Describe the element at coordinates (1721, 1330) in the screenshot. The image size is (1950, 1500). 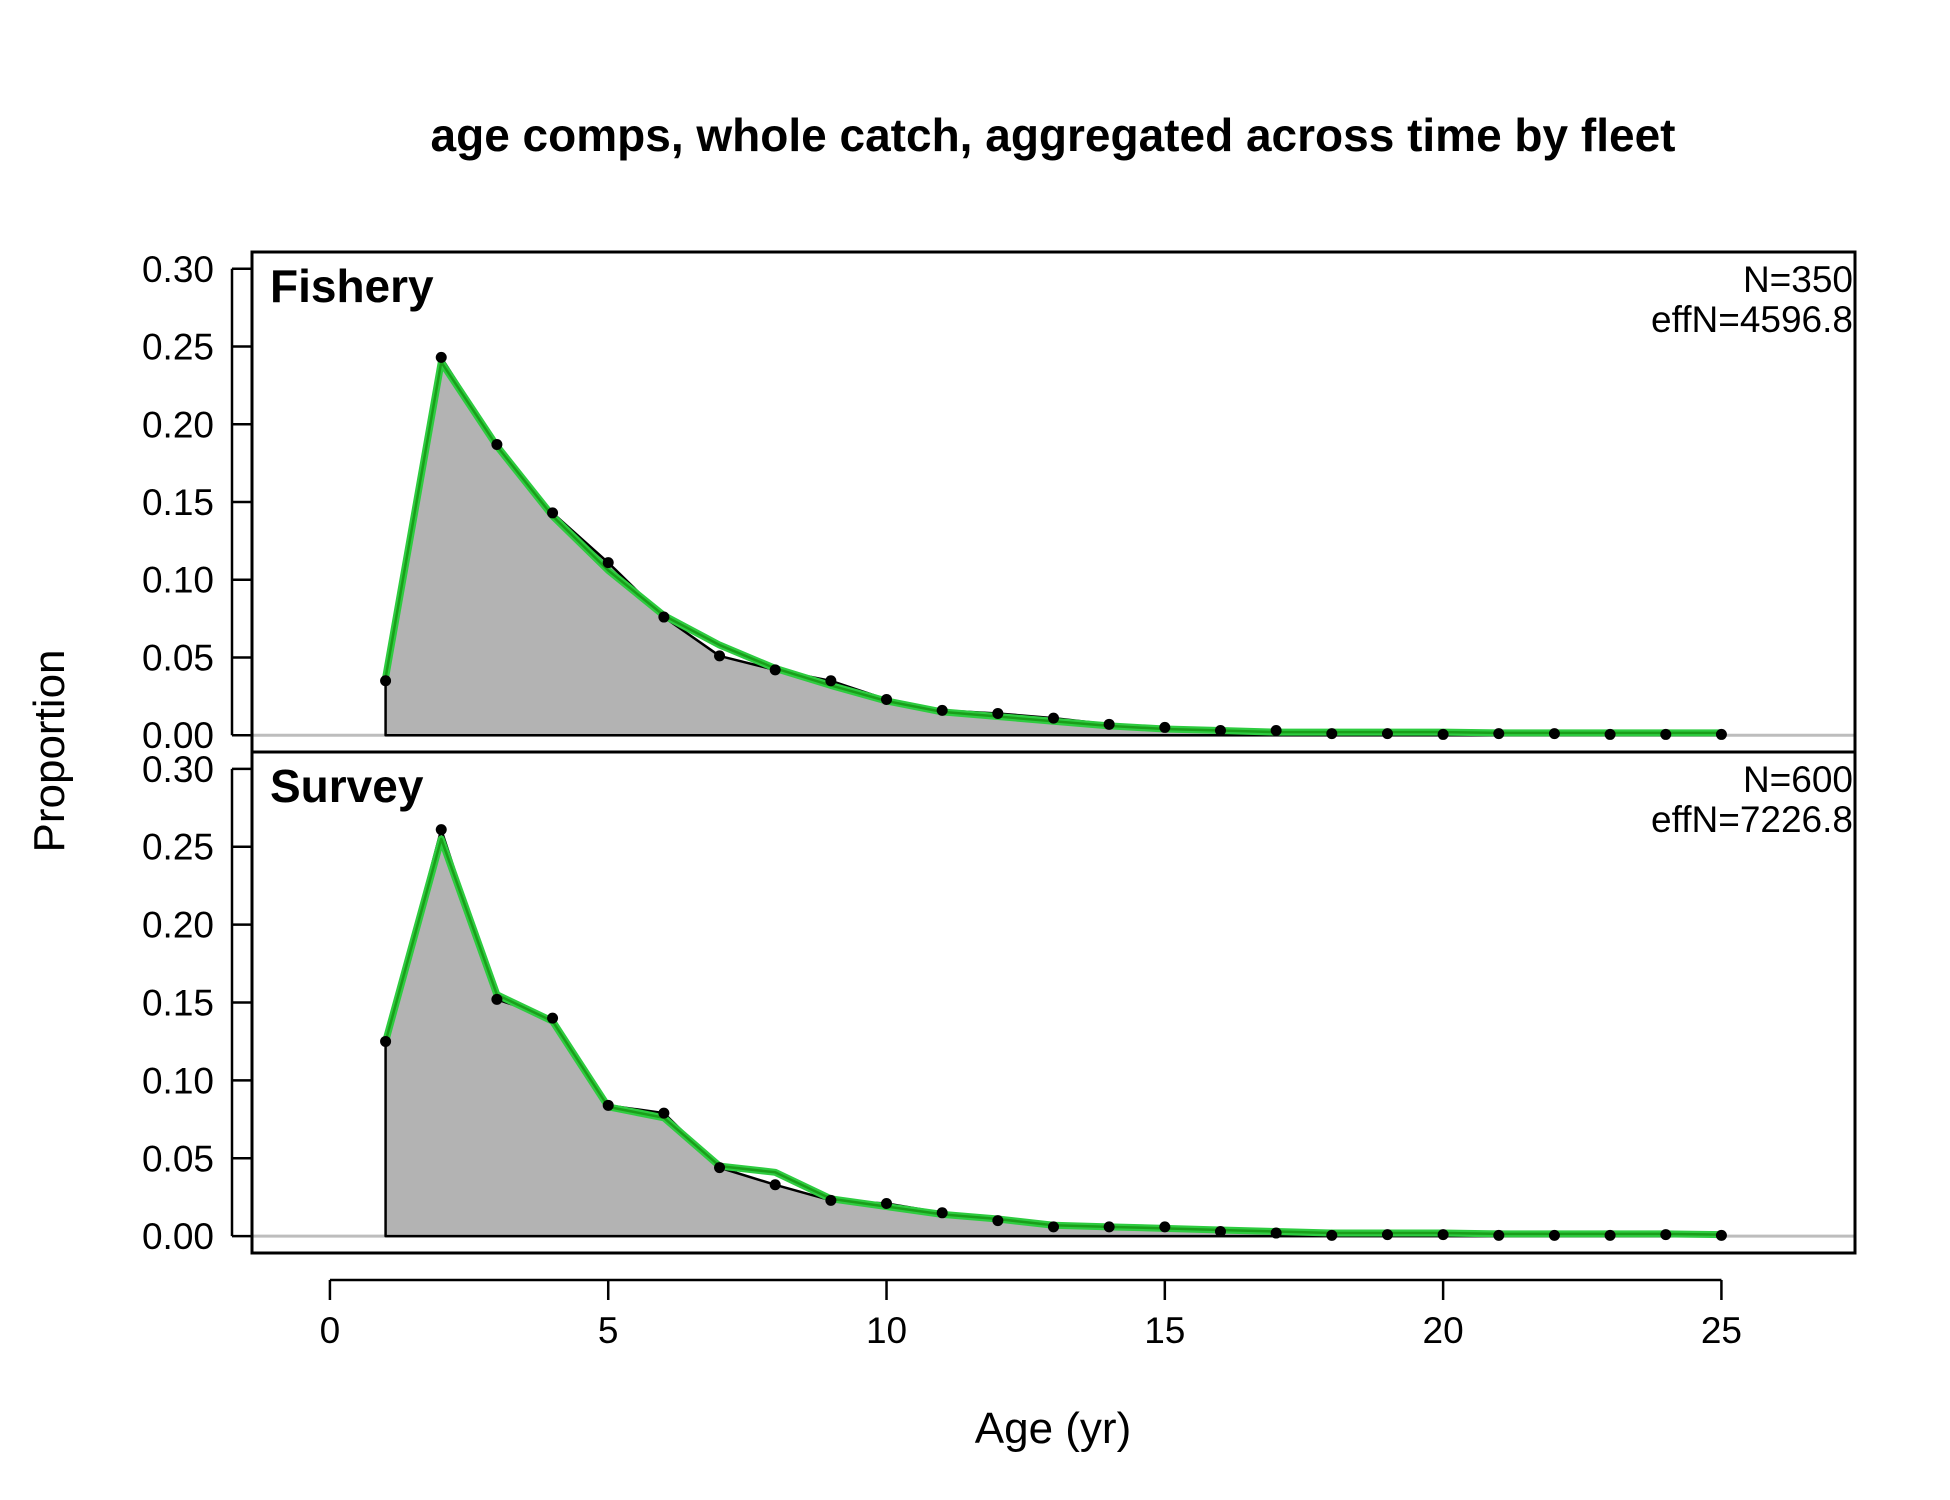
I see `x-tick-label: 25` at that location.